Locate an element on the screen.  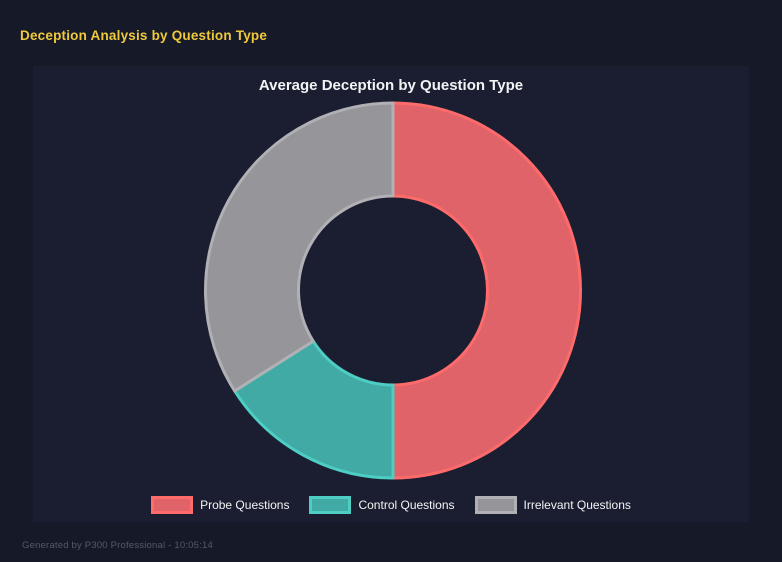
legend-item-control-questions: Control Questions is located at coordinates (382, 505).